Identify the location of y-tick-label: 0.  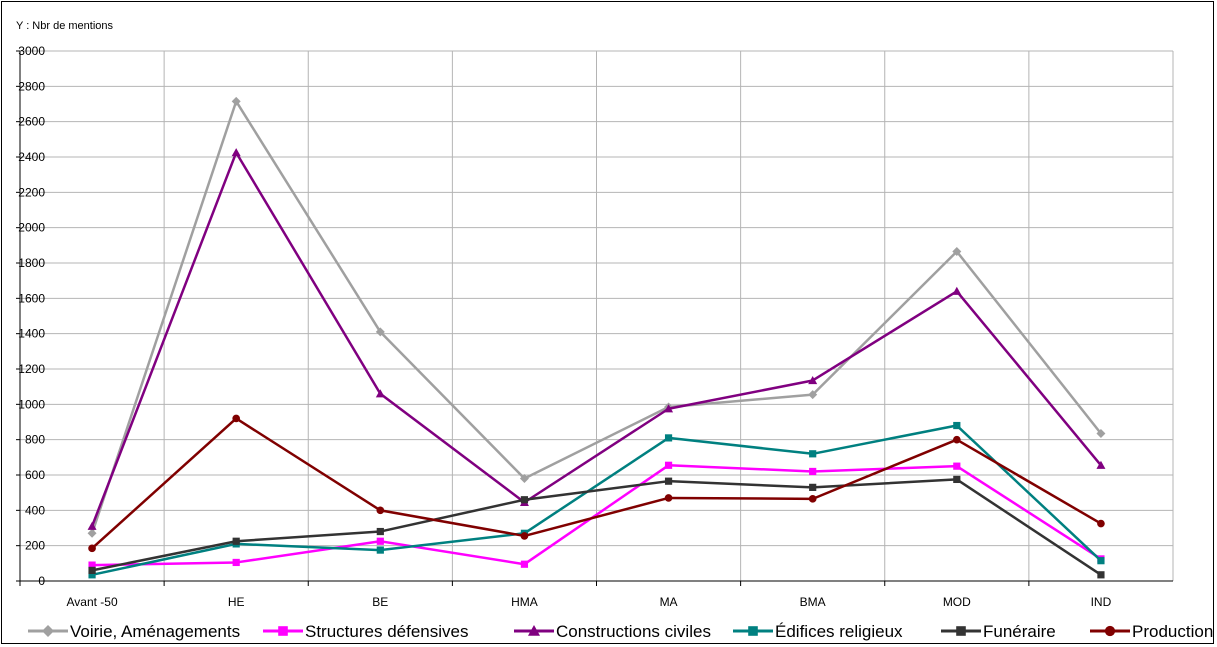
(41, 581).